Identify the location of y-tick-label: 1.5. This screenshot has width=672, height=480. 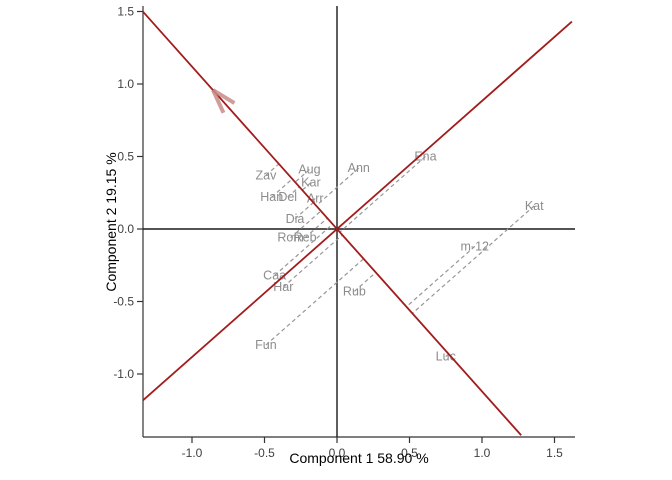
(125, 12).